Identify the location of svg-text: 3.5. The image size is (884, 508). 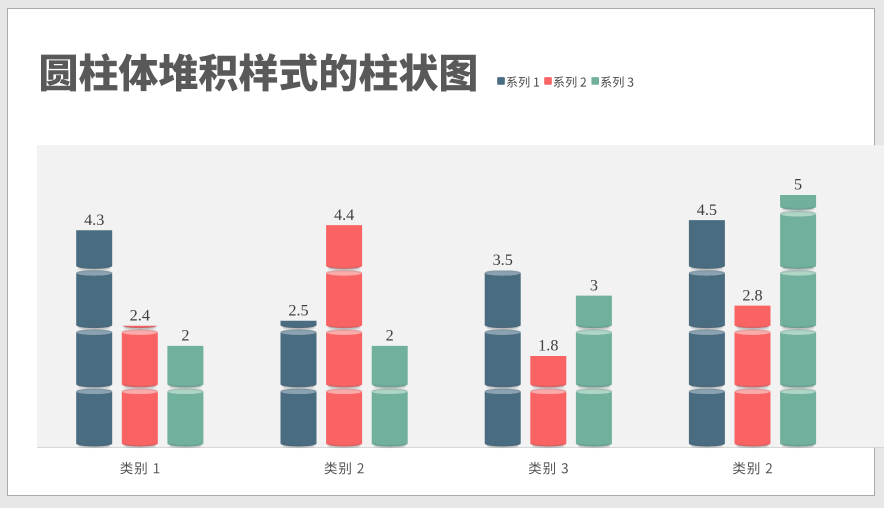
(503, 260).